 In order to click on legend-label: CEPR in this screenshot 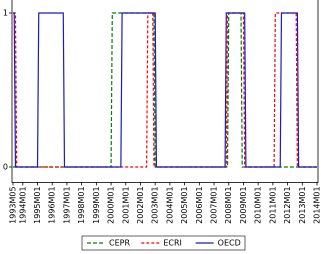, I will do `click(119, 243)`.